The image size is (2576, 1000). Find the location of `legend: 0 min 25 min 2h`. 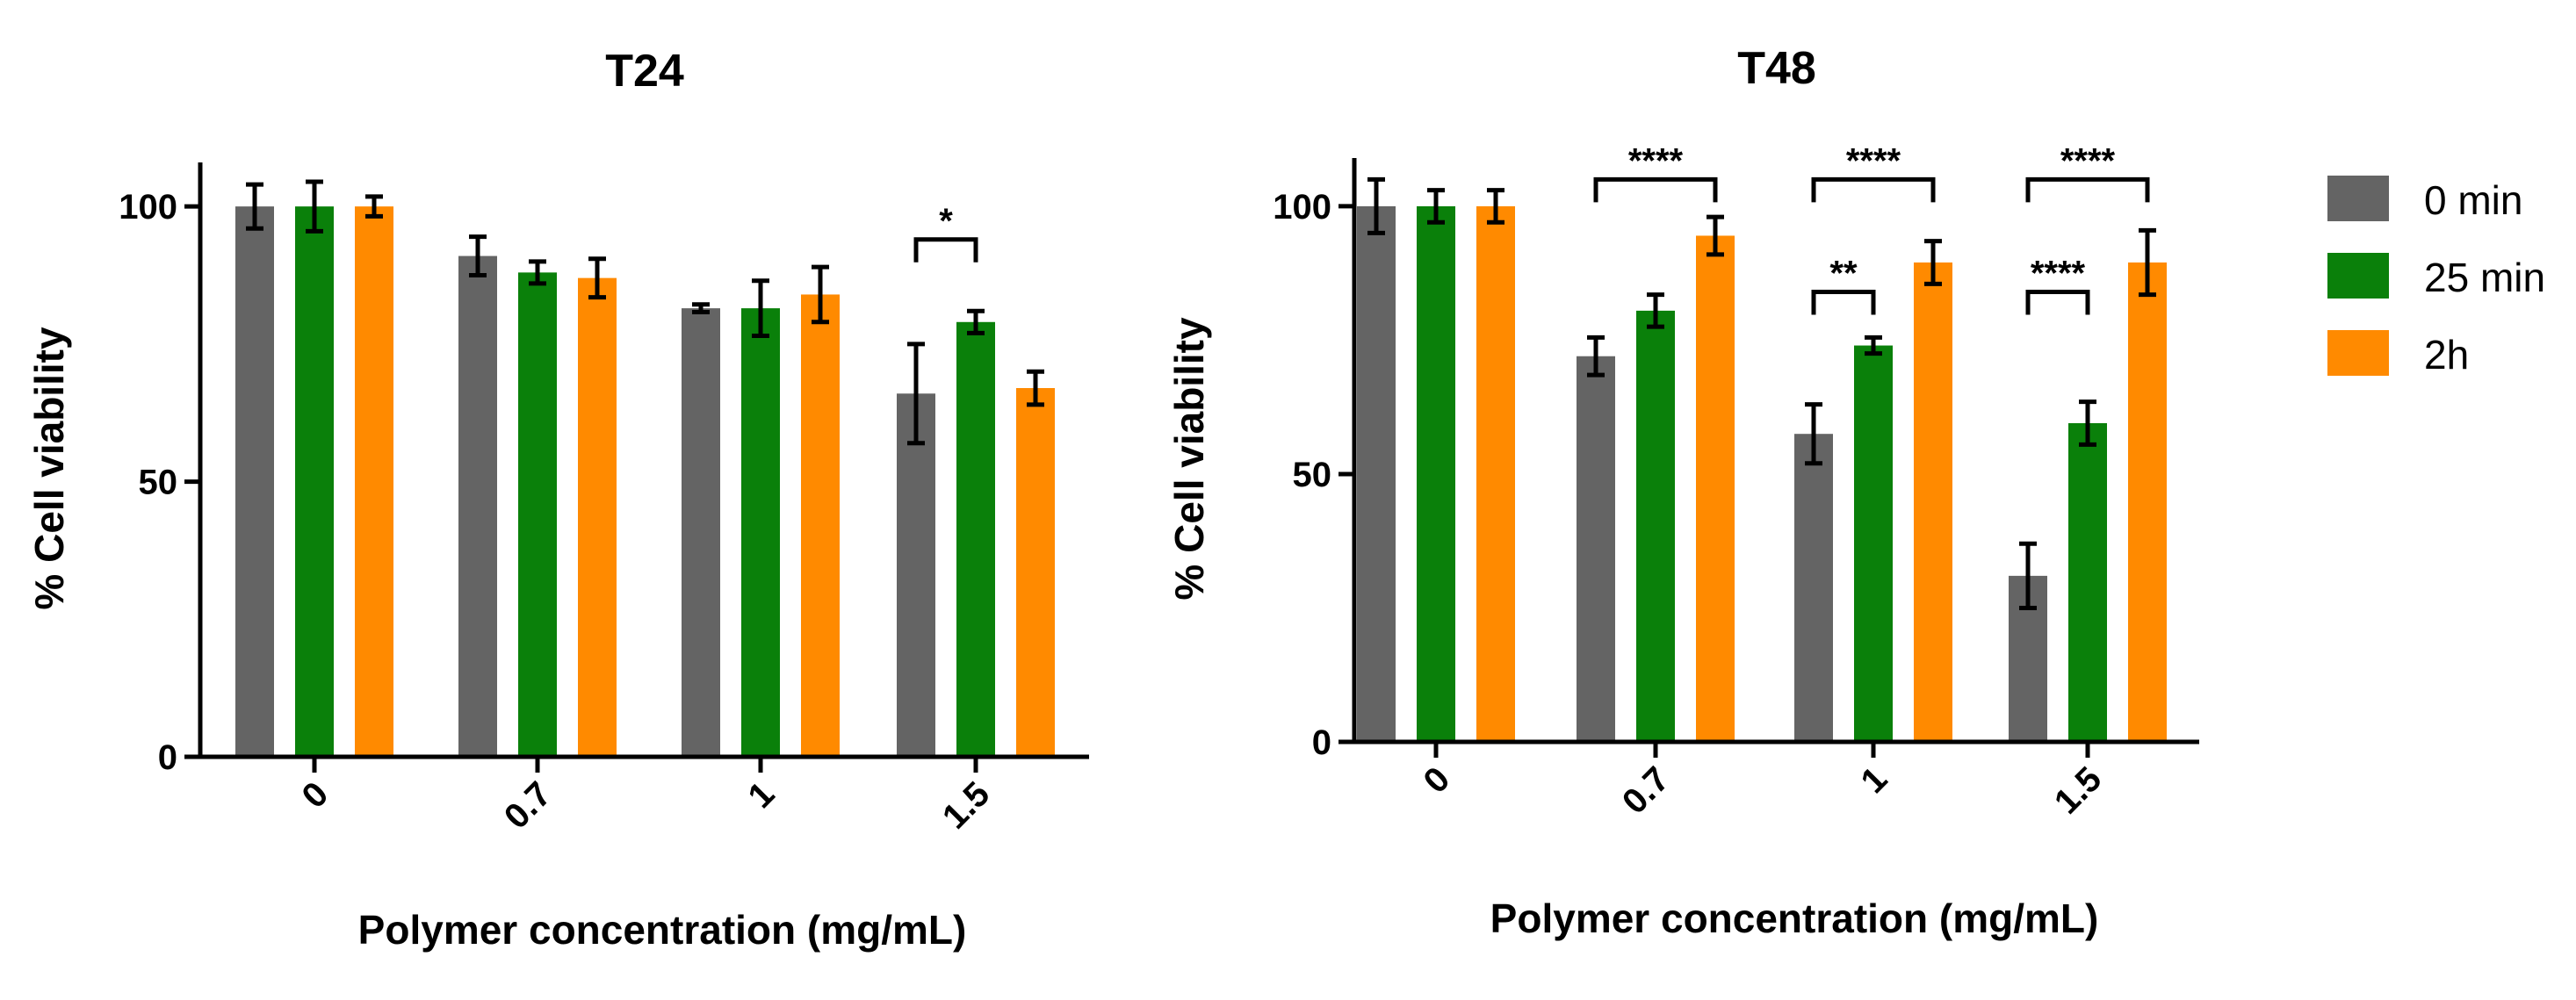

legend: 0 min 25 min 2h is located at coordinates (2436, 277).